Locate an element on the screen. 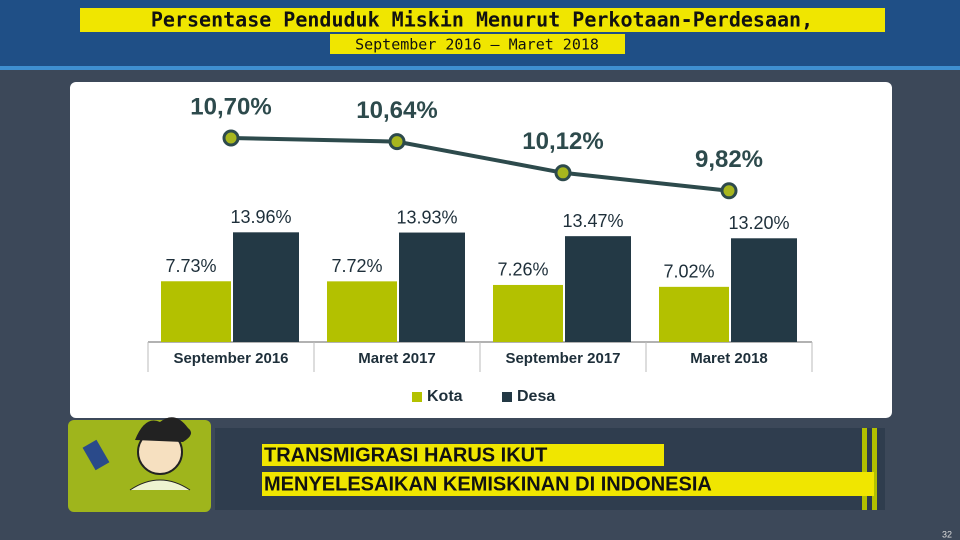  line-value-label: 9,82% is located at coordinates (729, 159).